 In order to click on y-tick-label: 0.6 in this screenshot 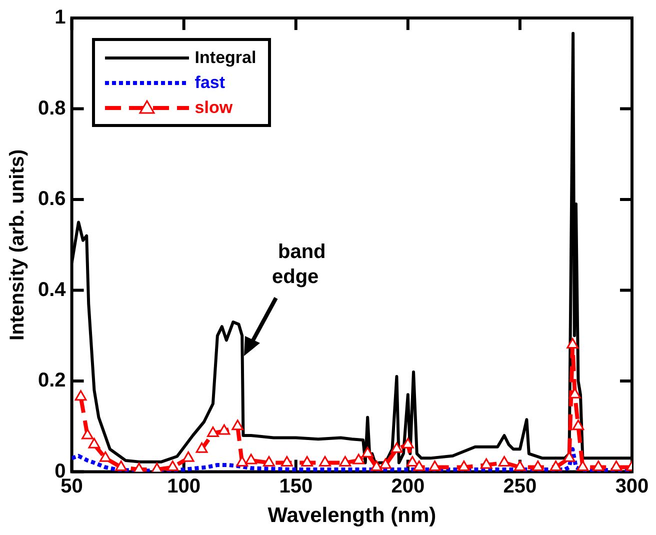, I will do `click(52, 199)`.